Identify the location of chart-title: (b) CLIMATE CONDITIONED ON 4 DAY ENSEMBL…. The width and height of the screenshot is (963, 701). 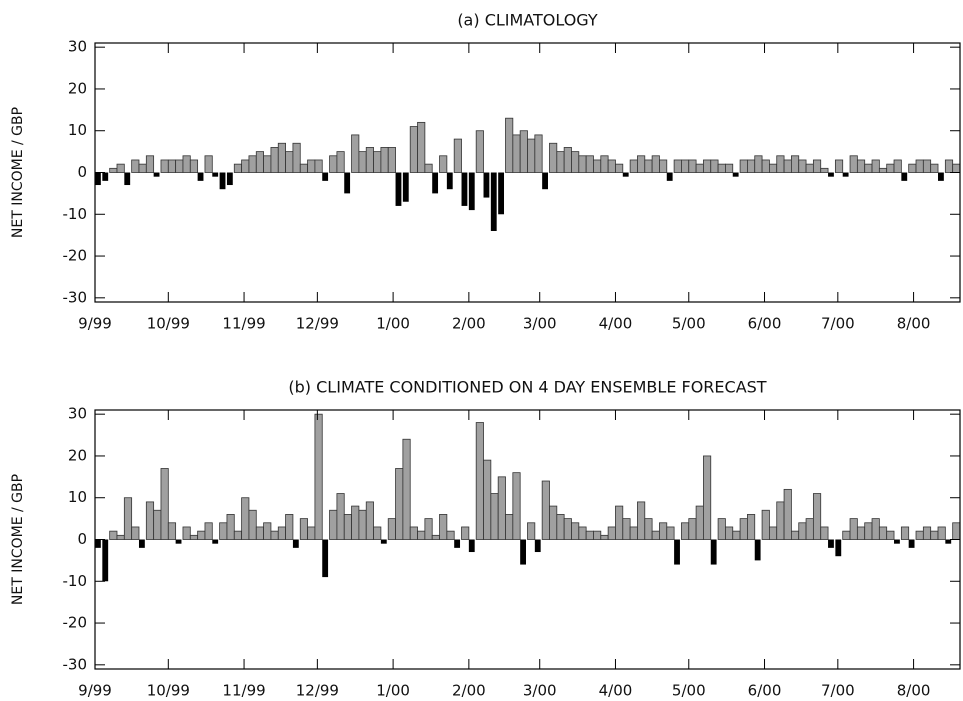
(527, 387).